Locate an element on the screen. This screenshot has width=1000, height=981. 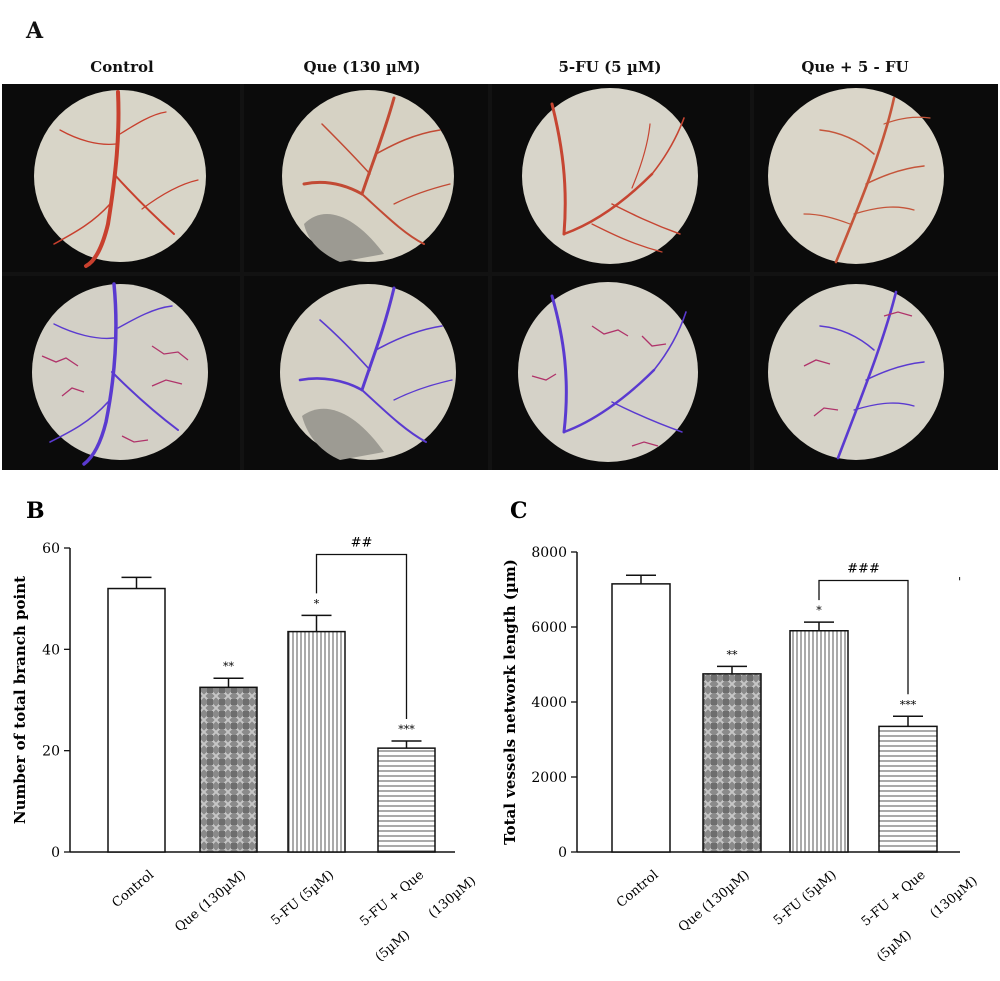
chart-b-comparison-bracket is located at coordinates (361, 636).